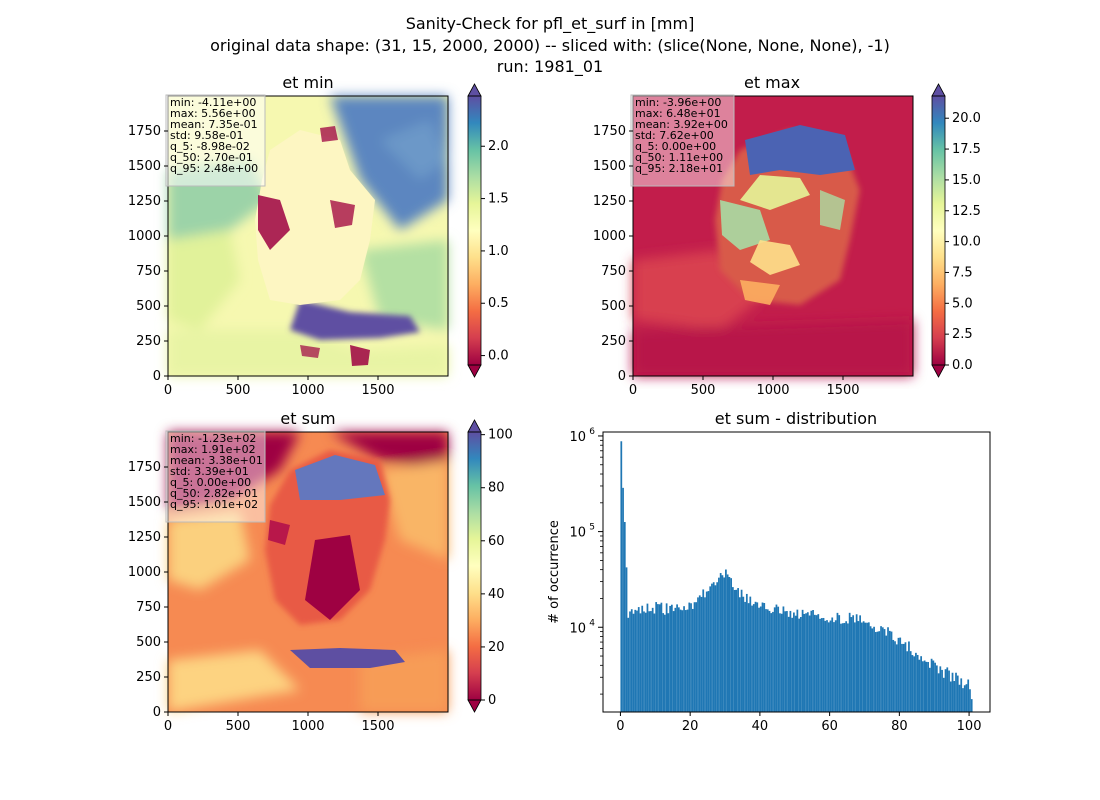 This screenshot has height=800, width=1100. What do you see at coordinates (760, 726) in the screenshot?
I see `x-tick-label: 40` at bounding box center [760, 726].